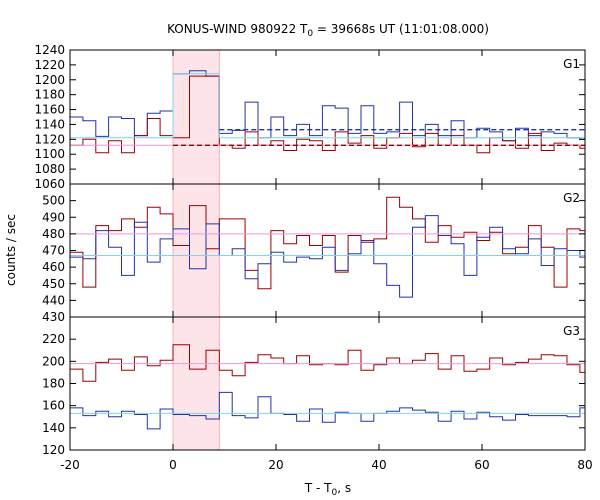 This screenshot has width=600, height=500. I want to click on title-prefix: KONUS-WIND 980922 T, so click(237, 29).